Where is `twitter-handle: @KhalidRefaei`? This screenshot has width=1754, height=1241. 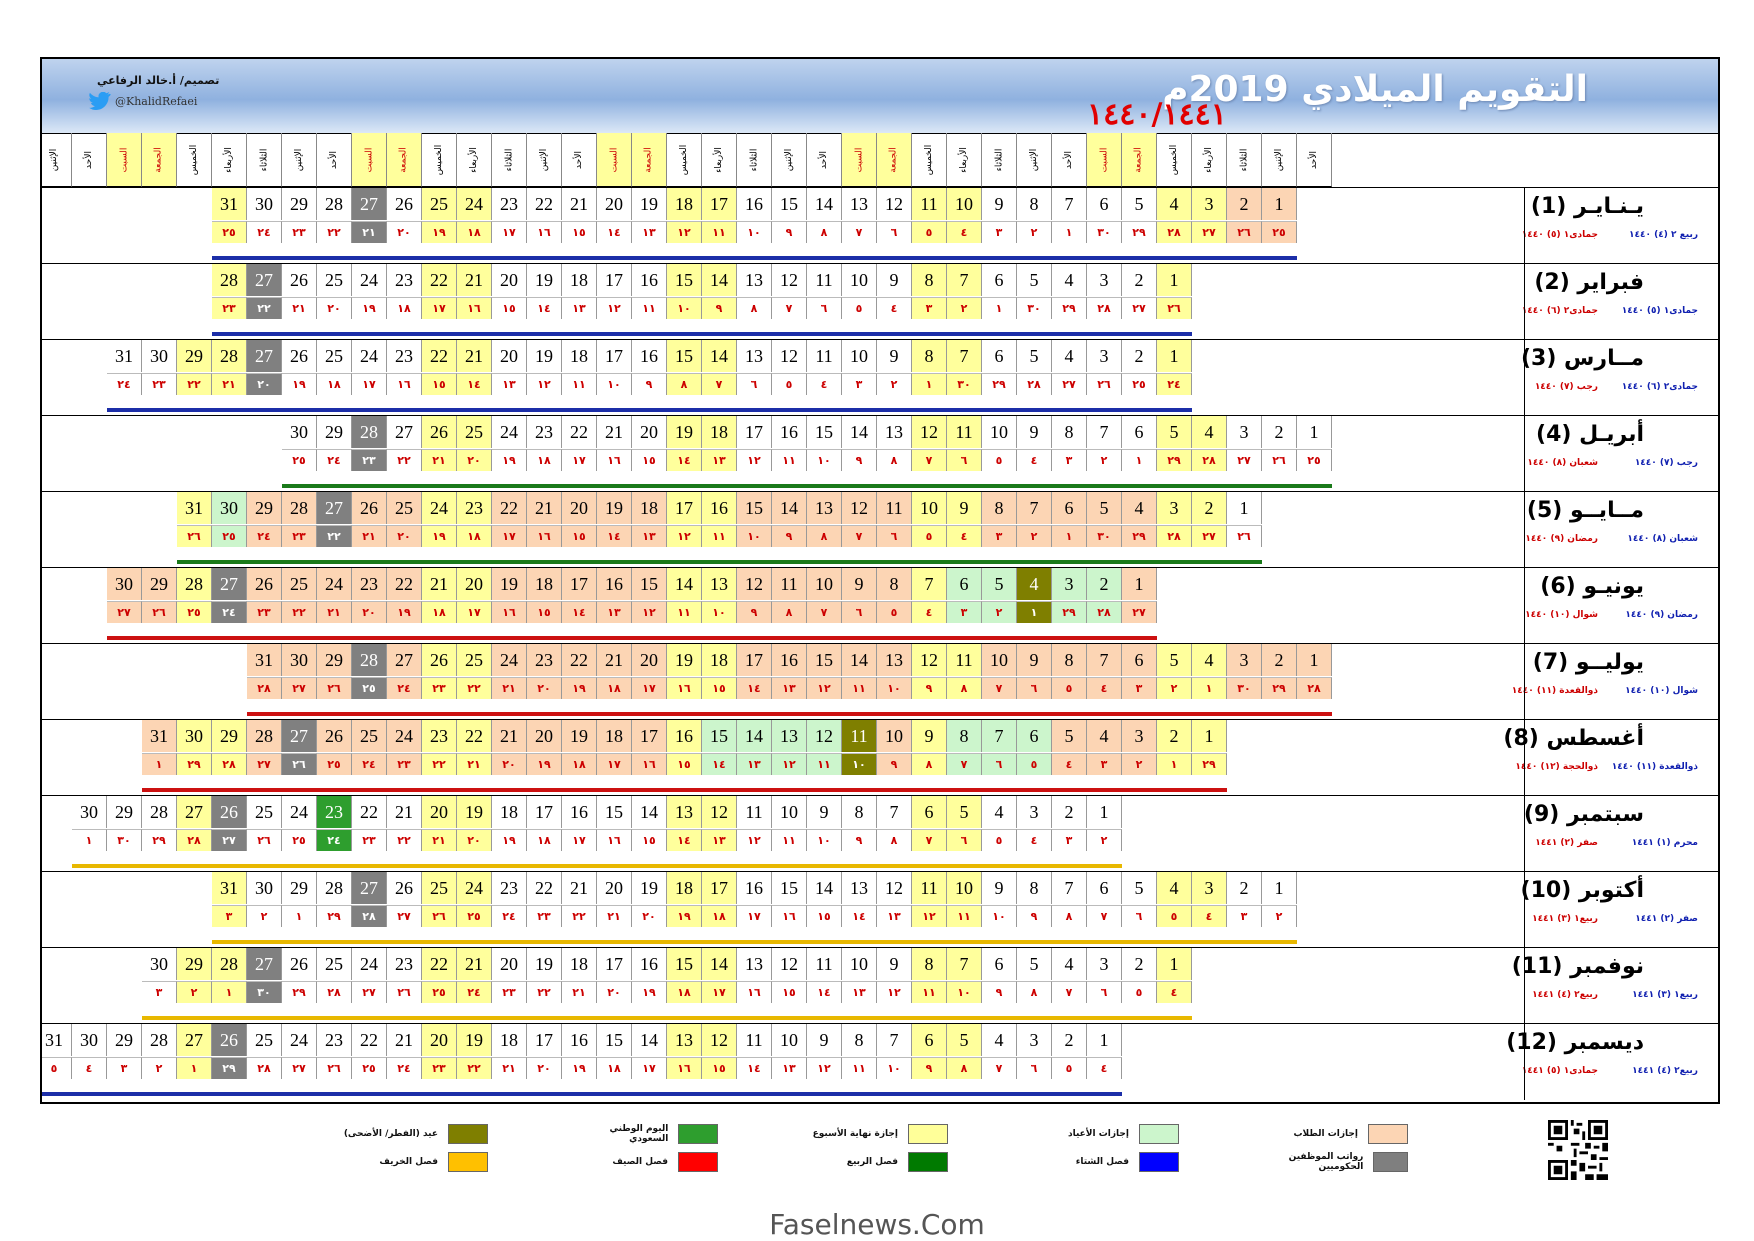 twitter-handle: @KhalidRefaei is located at coordinates (143, 101).